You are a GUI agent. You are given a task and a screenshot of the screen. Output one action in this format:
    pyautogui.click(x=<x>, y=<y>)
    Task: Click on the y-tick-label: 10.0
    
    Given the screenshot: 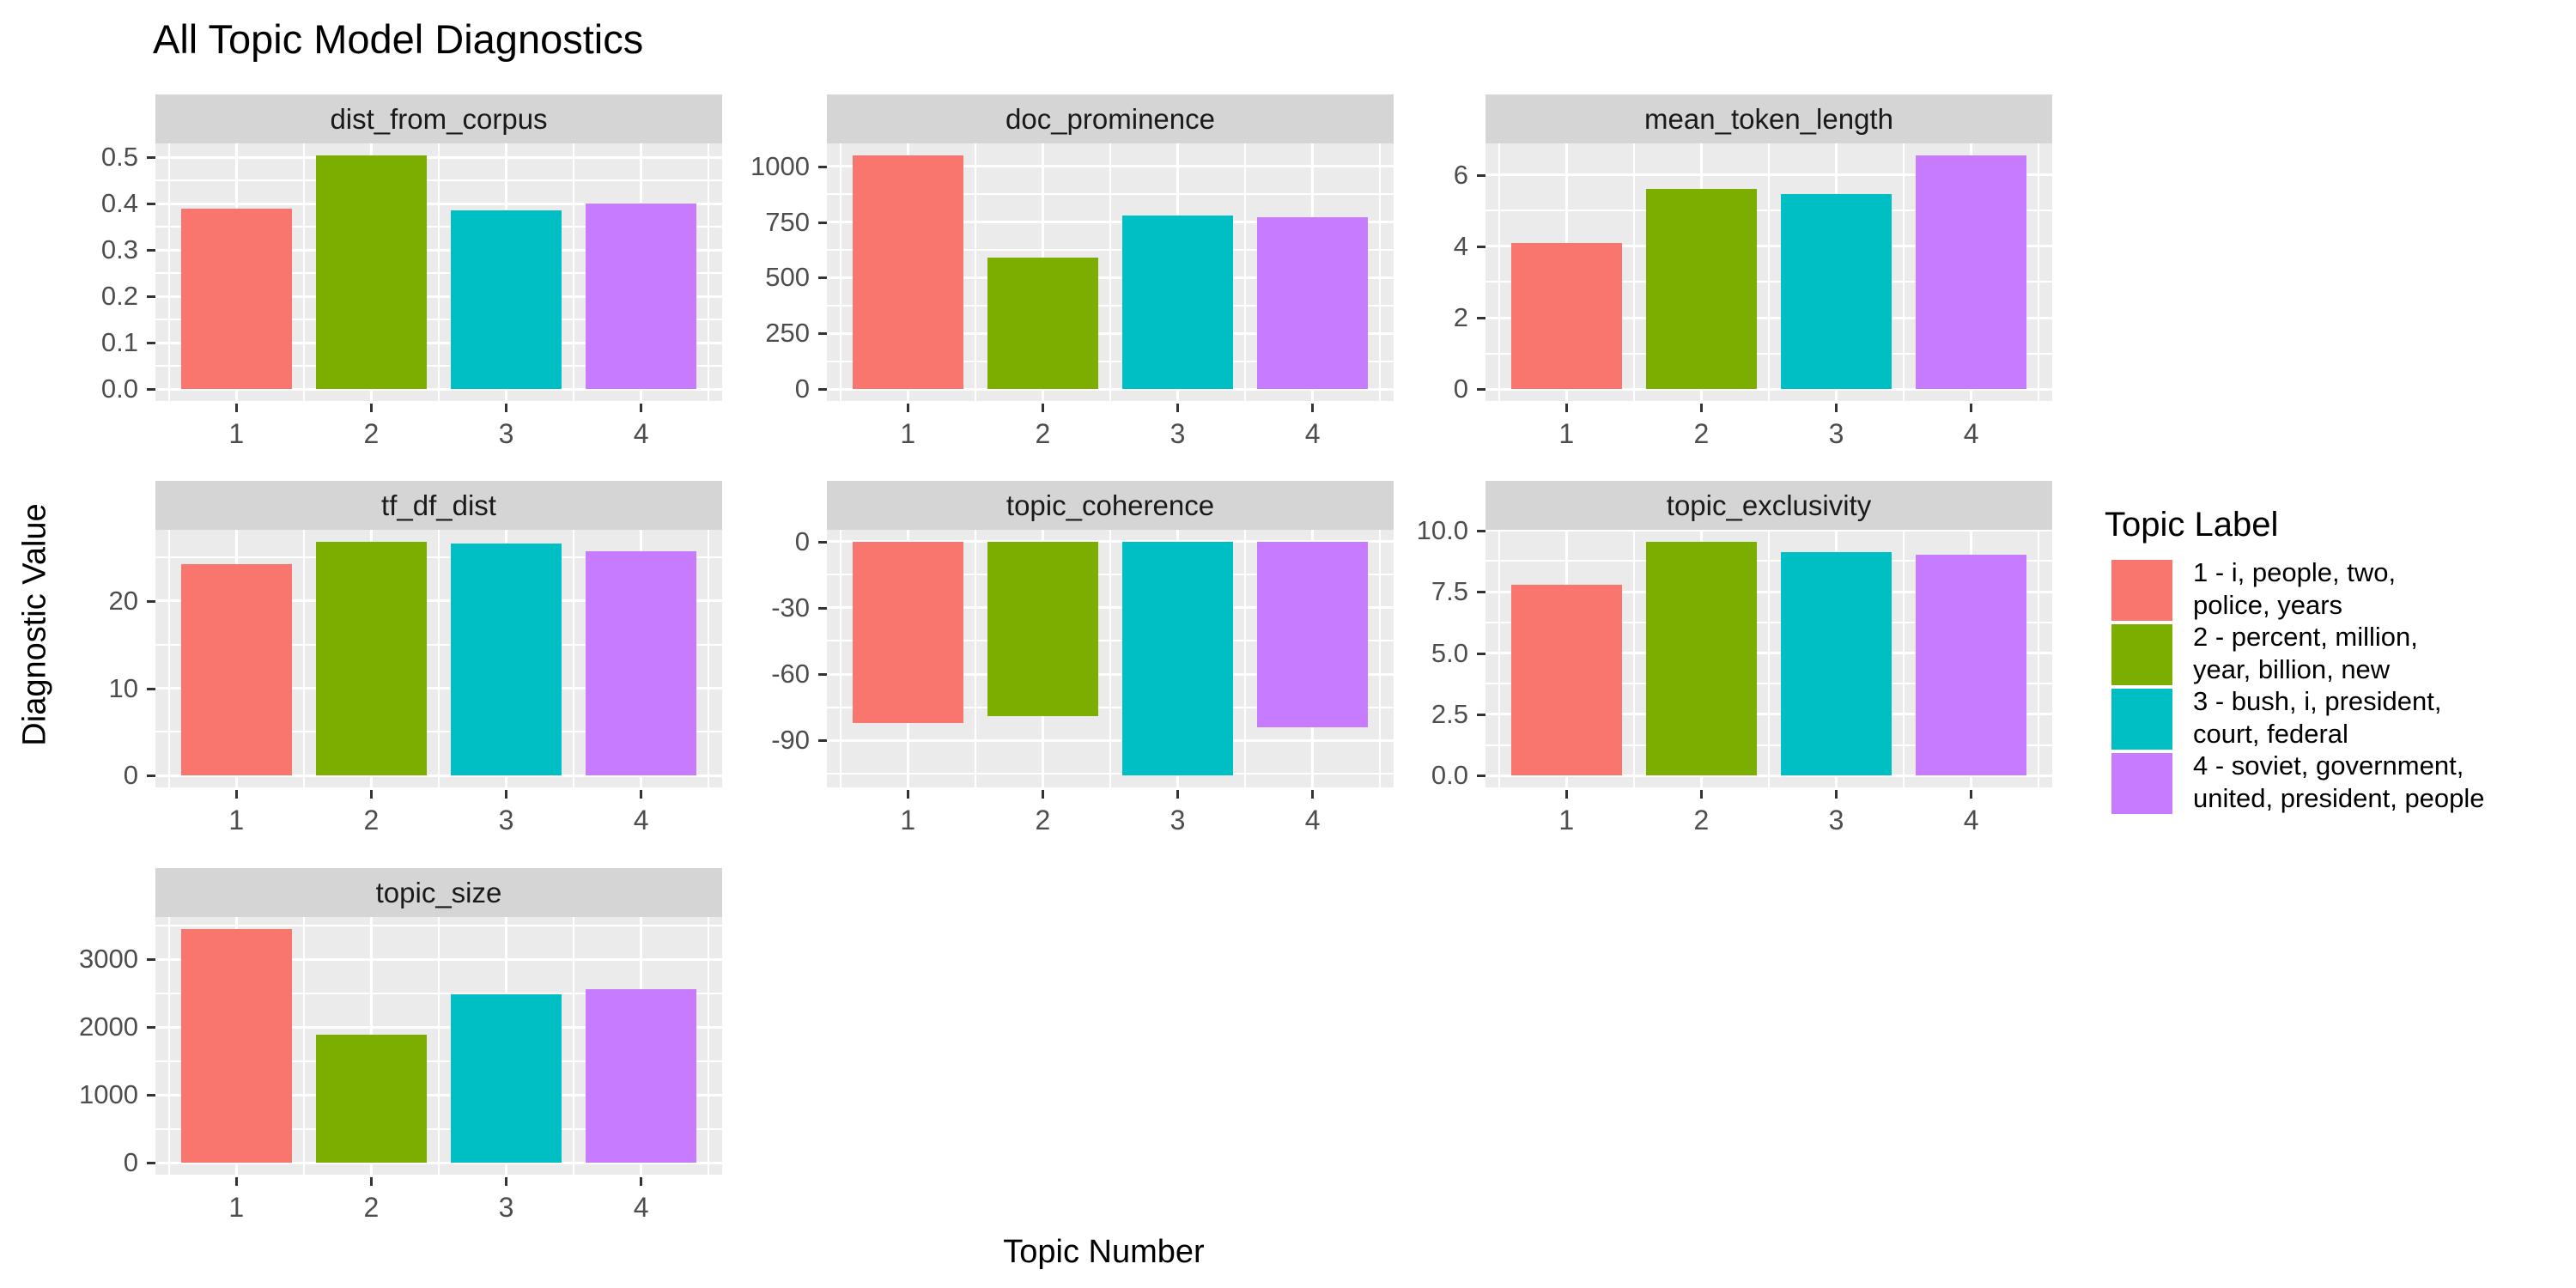 What is the action you would take?
    pyautogui.click(x=1442, y=530)
    